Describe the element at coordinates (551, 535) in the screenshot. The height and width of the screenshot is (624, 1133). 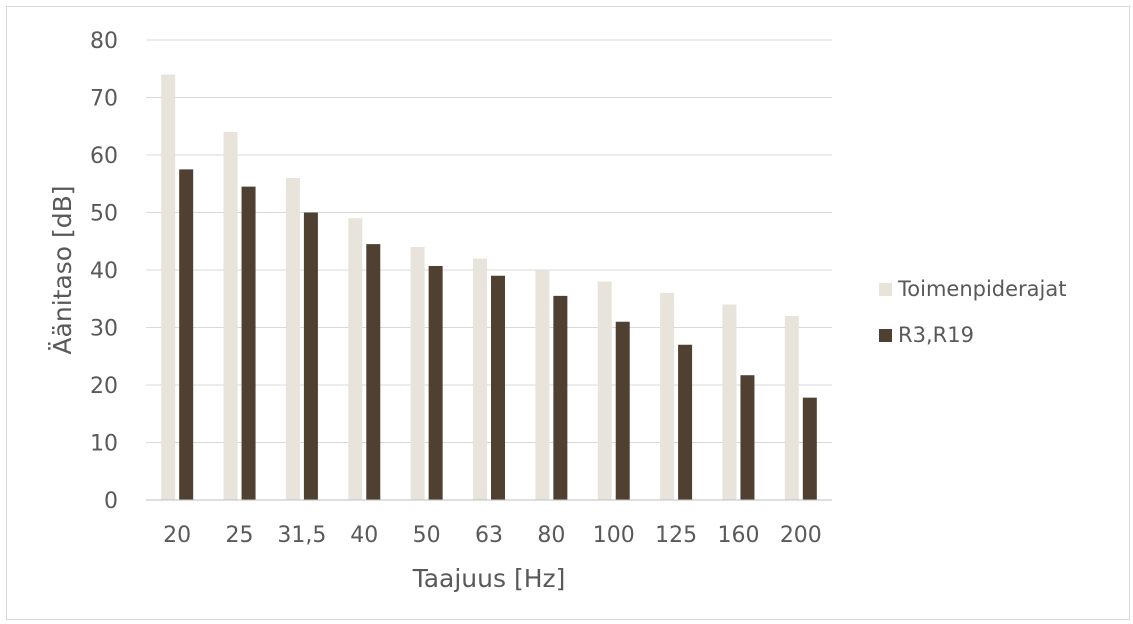
I see `x-tick-label: 80` at that location.